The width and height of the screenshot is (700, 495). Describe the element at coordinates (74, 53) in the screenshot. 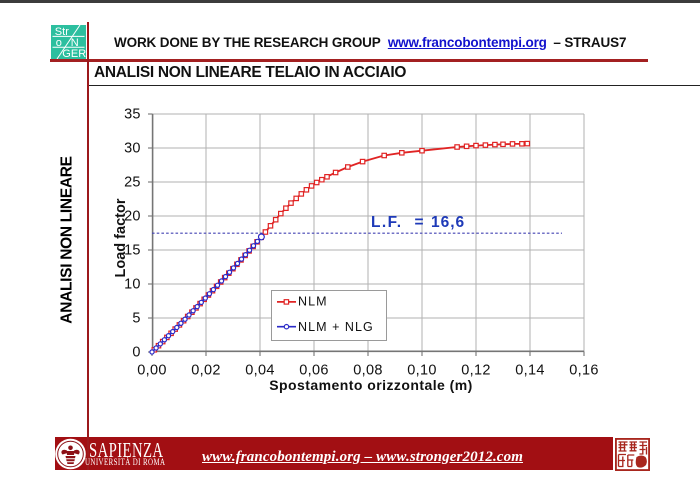

I see `svg-text: GER` at that location.